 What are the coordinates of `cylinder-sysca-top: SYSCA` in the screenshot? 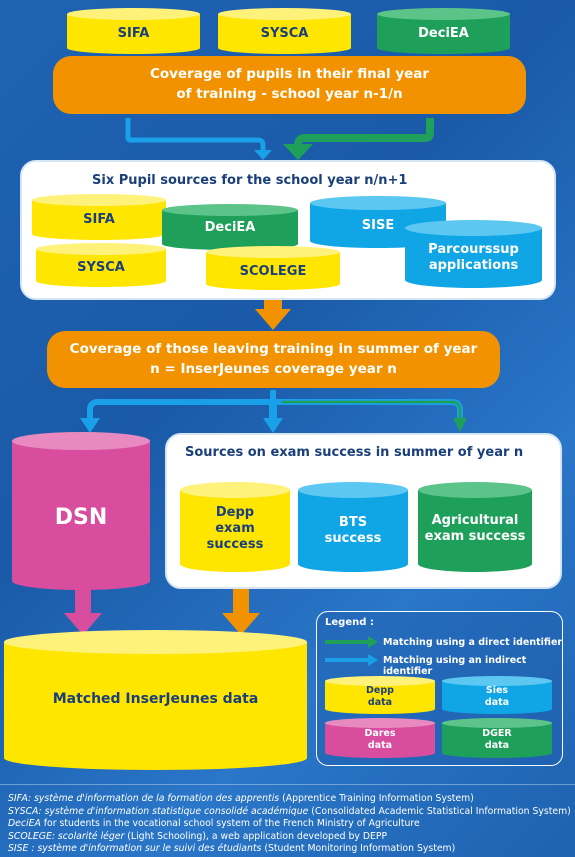 It's located at (284, 31).